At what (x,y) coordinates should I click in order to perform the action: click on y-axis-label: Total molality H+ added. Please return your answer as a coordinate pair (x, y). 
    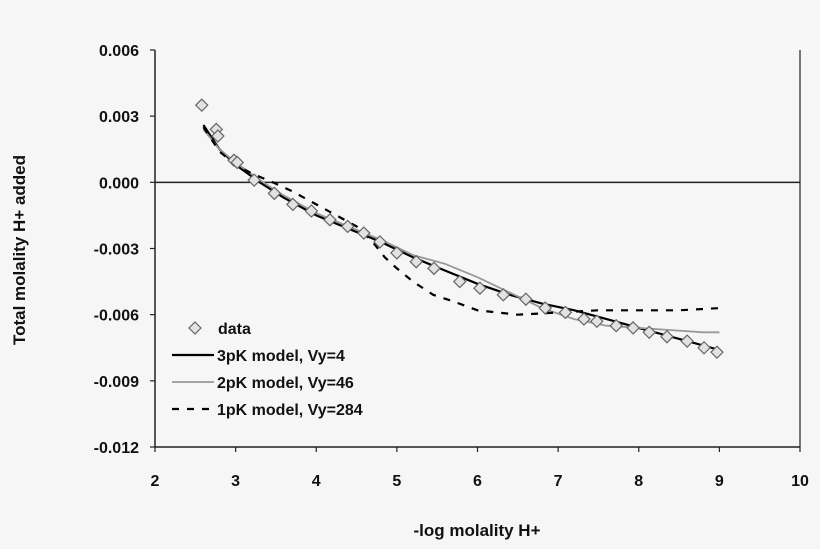
    Looking at the image, I should click on (19, 250).